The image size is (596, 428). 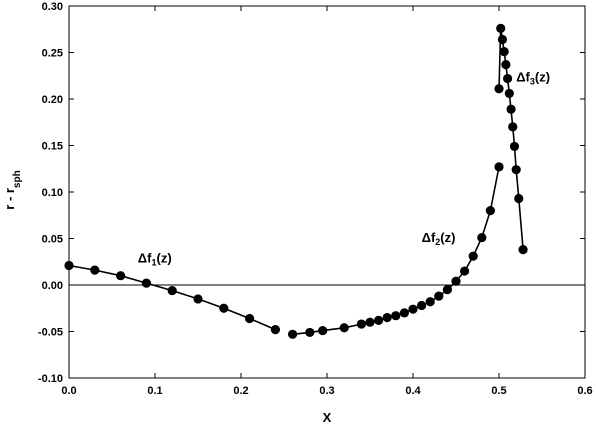 What do you see at coordinates (9, 199) in the screenshot?
I see `y-axis-title-main: r - r` at bounding box center [9, 199].